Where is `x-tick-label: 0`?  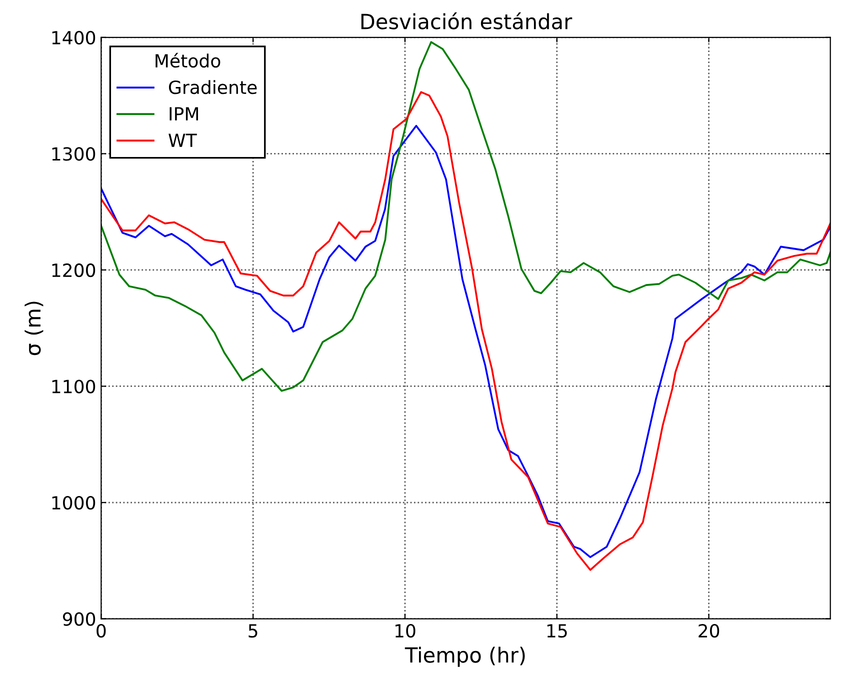 x-tick-label: 0 is located at coordinates (101, 631).